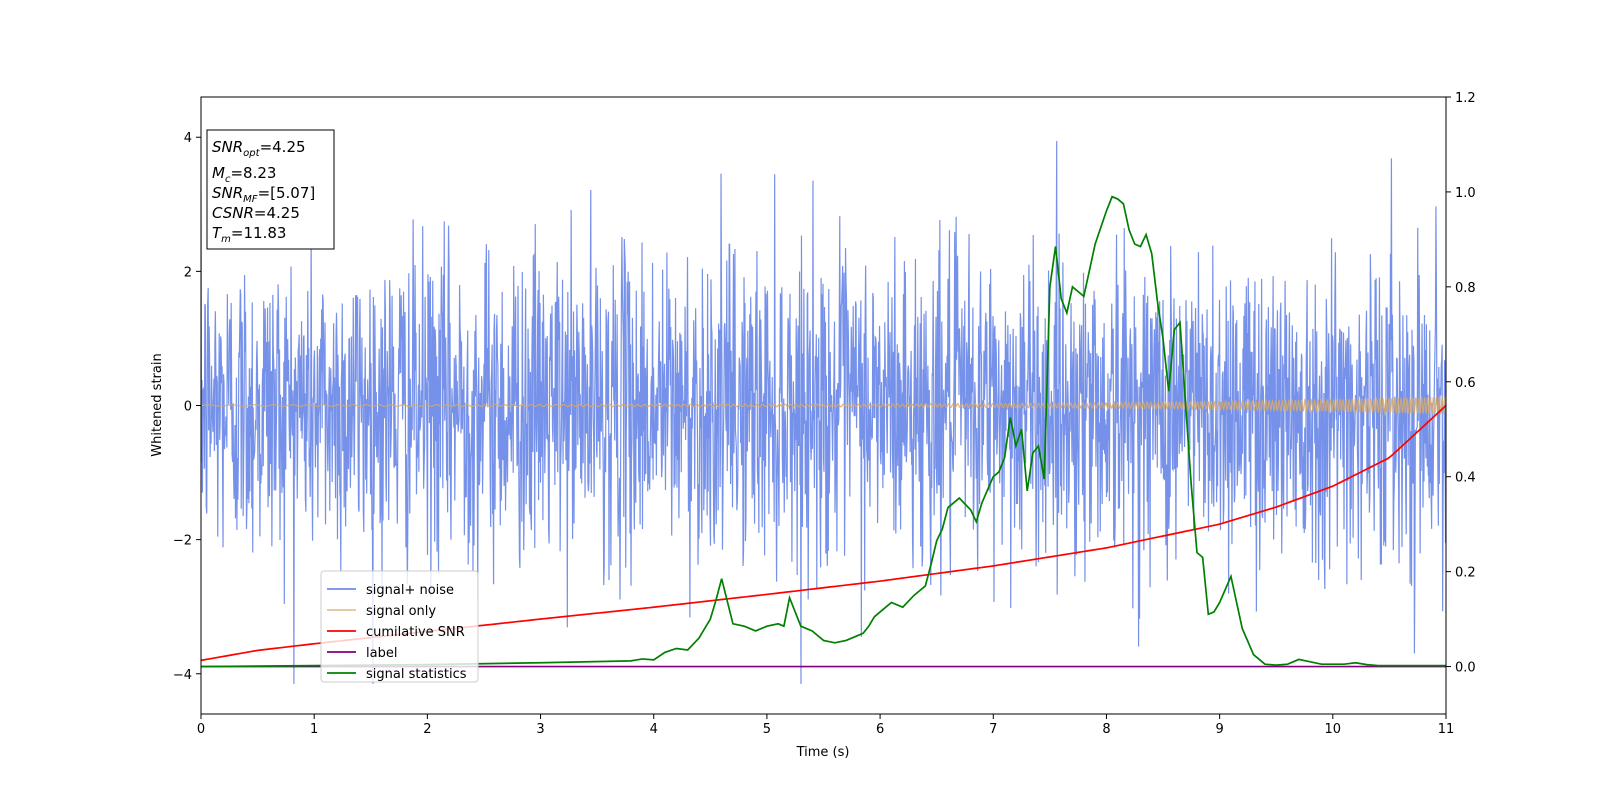  What do you see at coordinates (256, 213) in the screenshot?
I see `info-line-csnr: CSNR=4.25` at bounding box center [256, 213].